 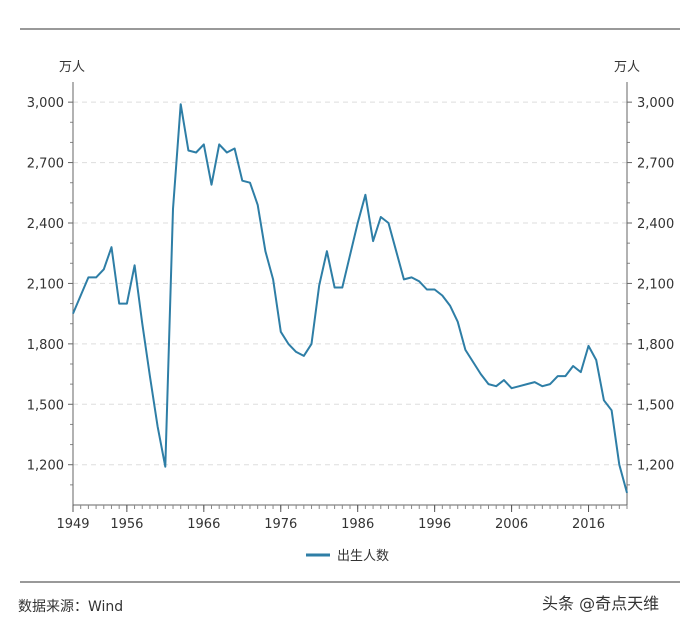 I want to click on y-tick-label-right: 2,700, so click(x=655, y=164).